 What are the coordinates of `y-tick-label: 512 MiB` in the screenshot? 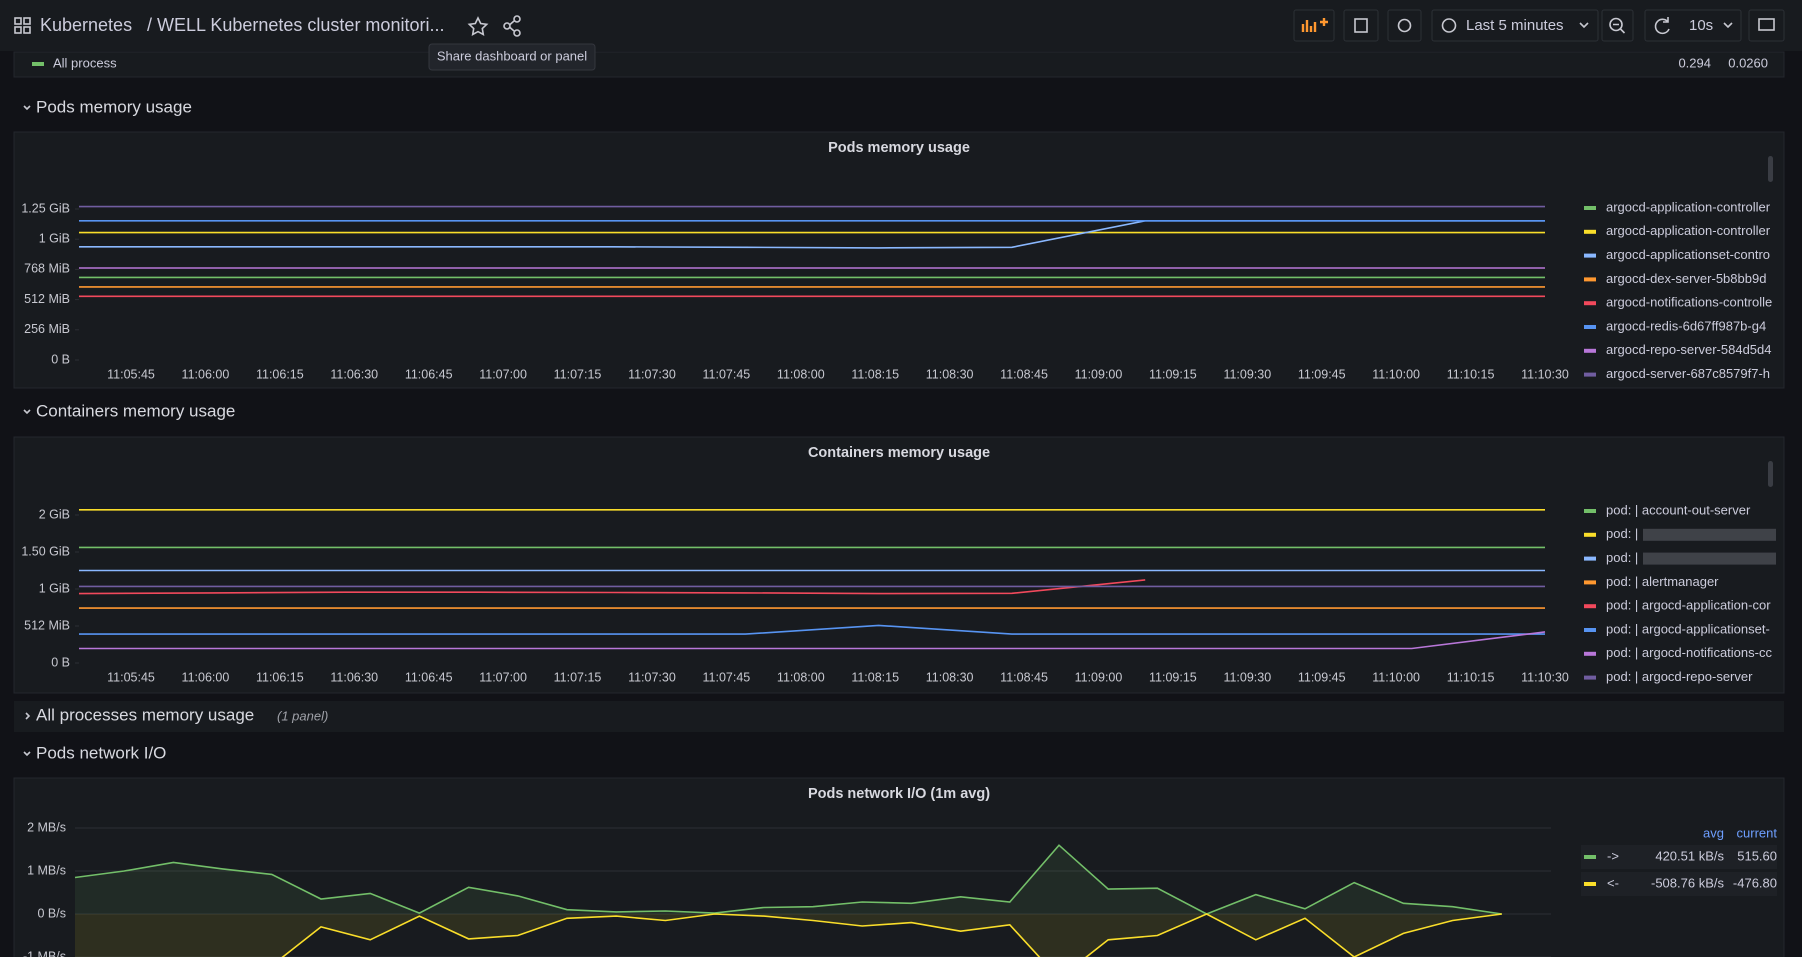 It's located at (47, 299).